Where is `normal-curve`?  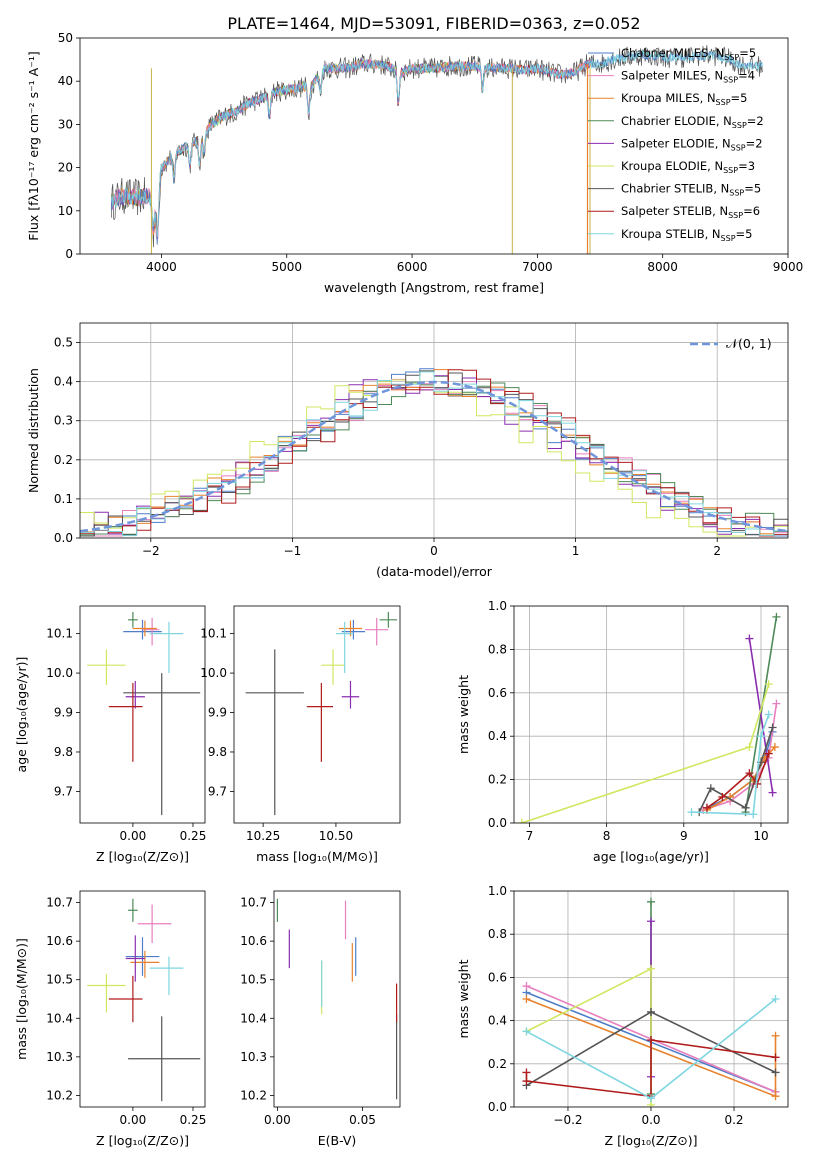
normal-curve is located at coordinates (434, 456).